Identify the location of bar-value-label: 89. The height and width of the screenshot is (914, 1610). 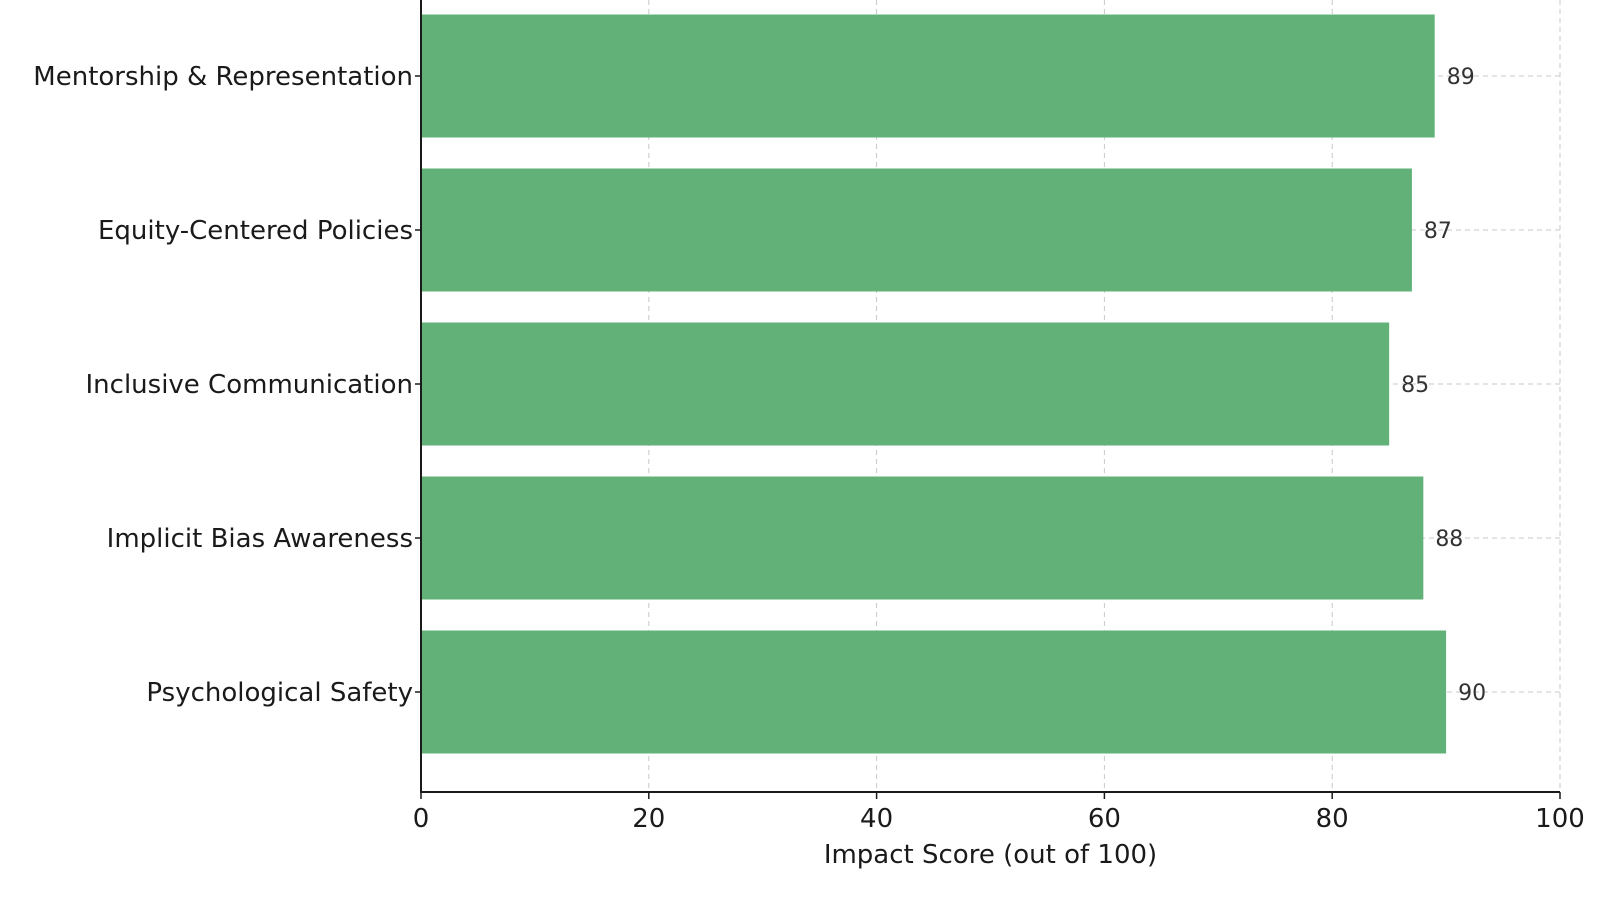
(1461, 77).